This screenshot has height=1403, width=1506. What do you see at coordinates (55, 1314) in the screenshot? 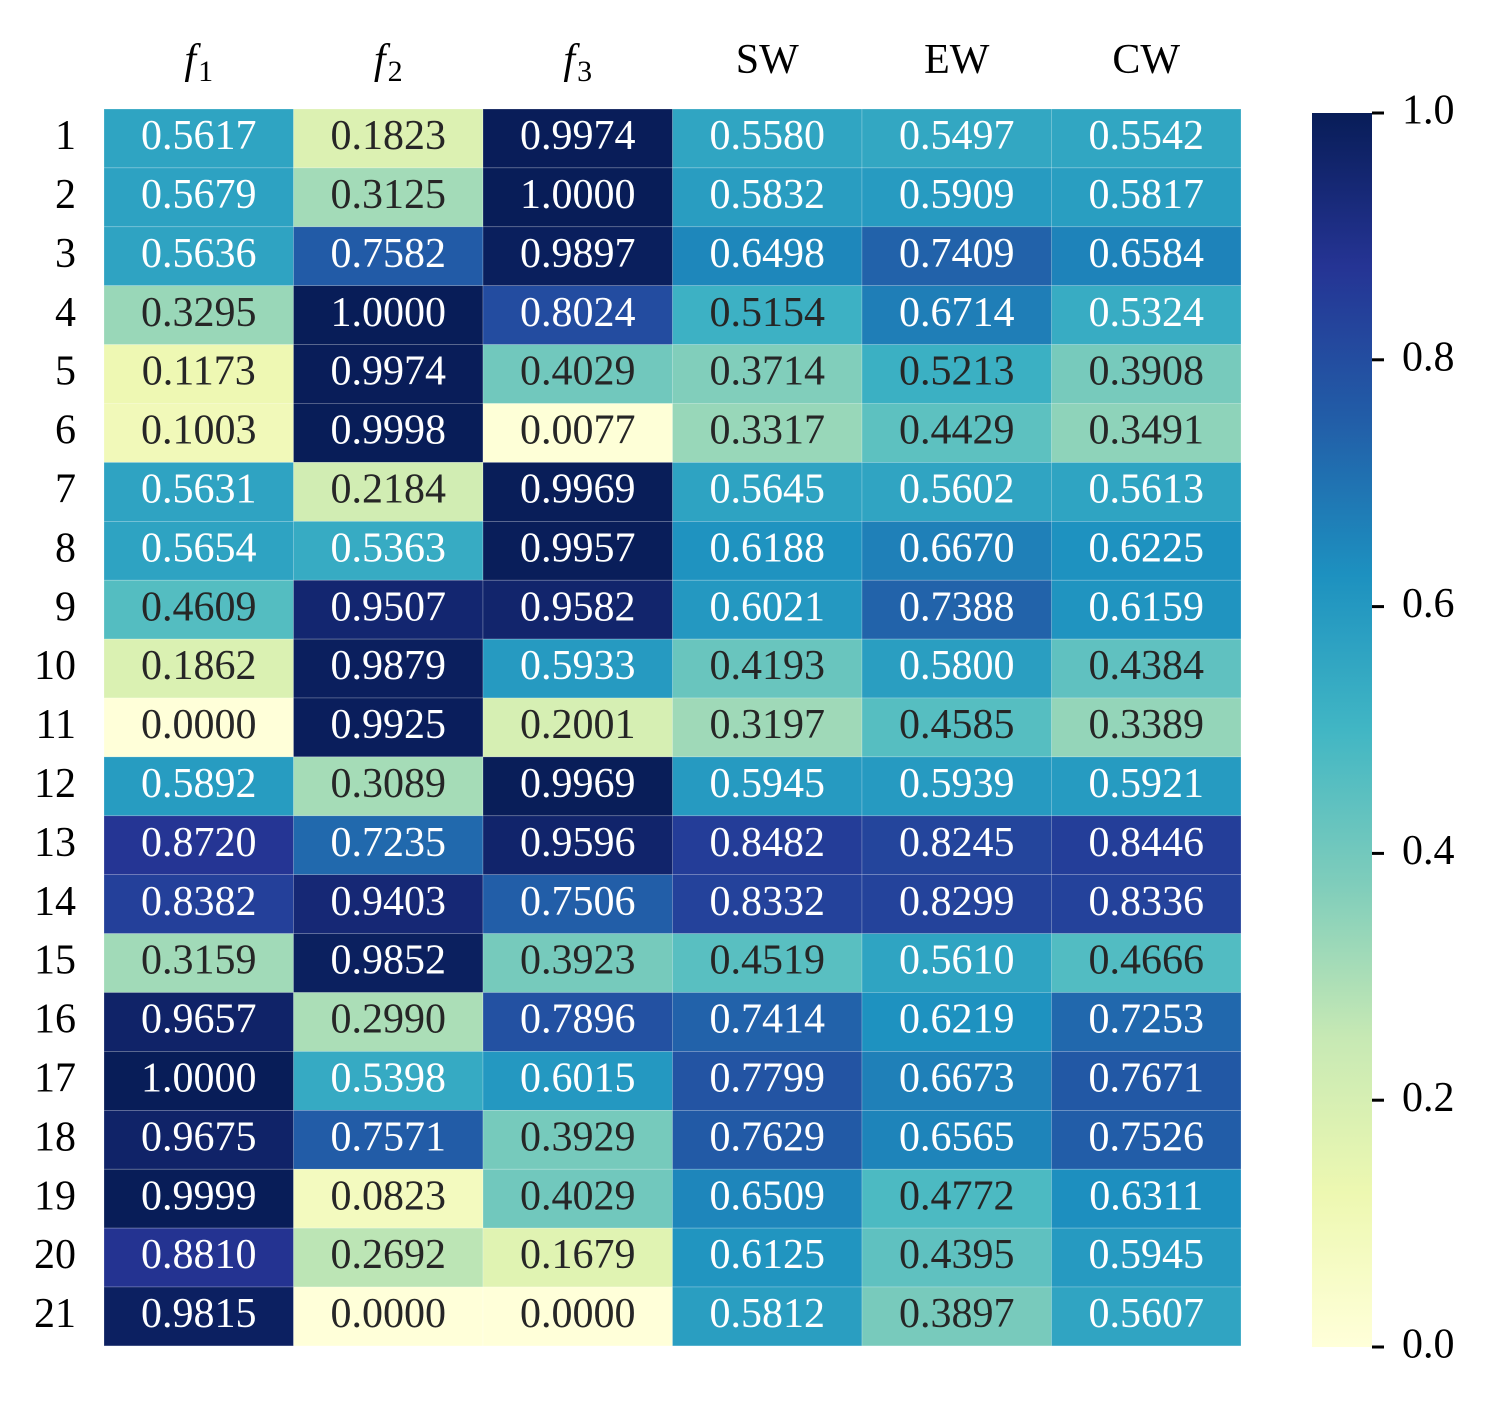
I see `row-label: 21` at bounding box center [55, 1314].